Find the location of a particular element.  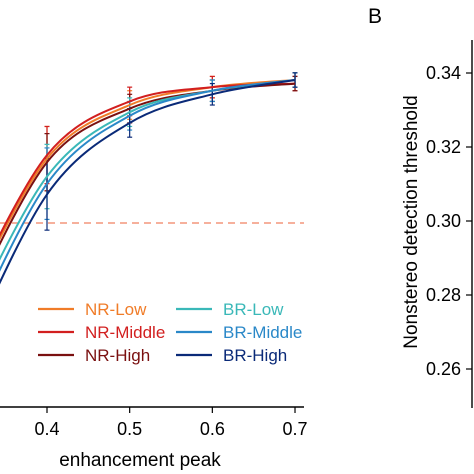

panel-b-y-ticks: 0.26 0.28 0.30 0.32 0.34 is located at coordinates (449, 221).